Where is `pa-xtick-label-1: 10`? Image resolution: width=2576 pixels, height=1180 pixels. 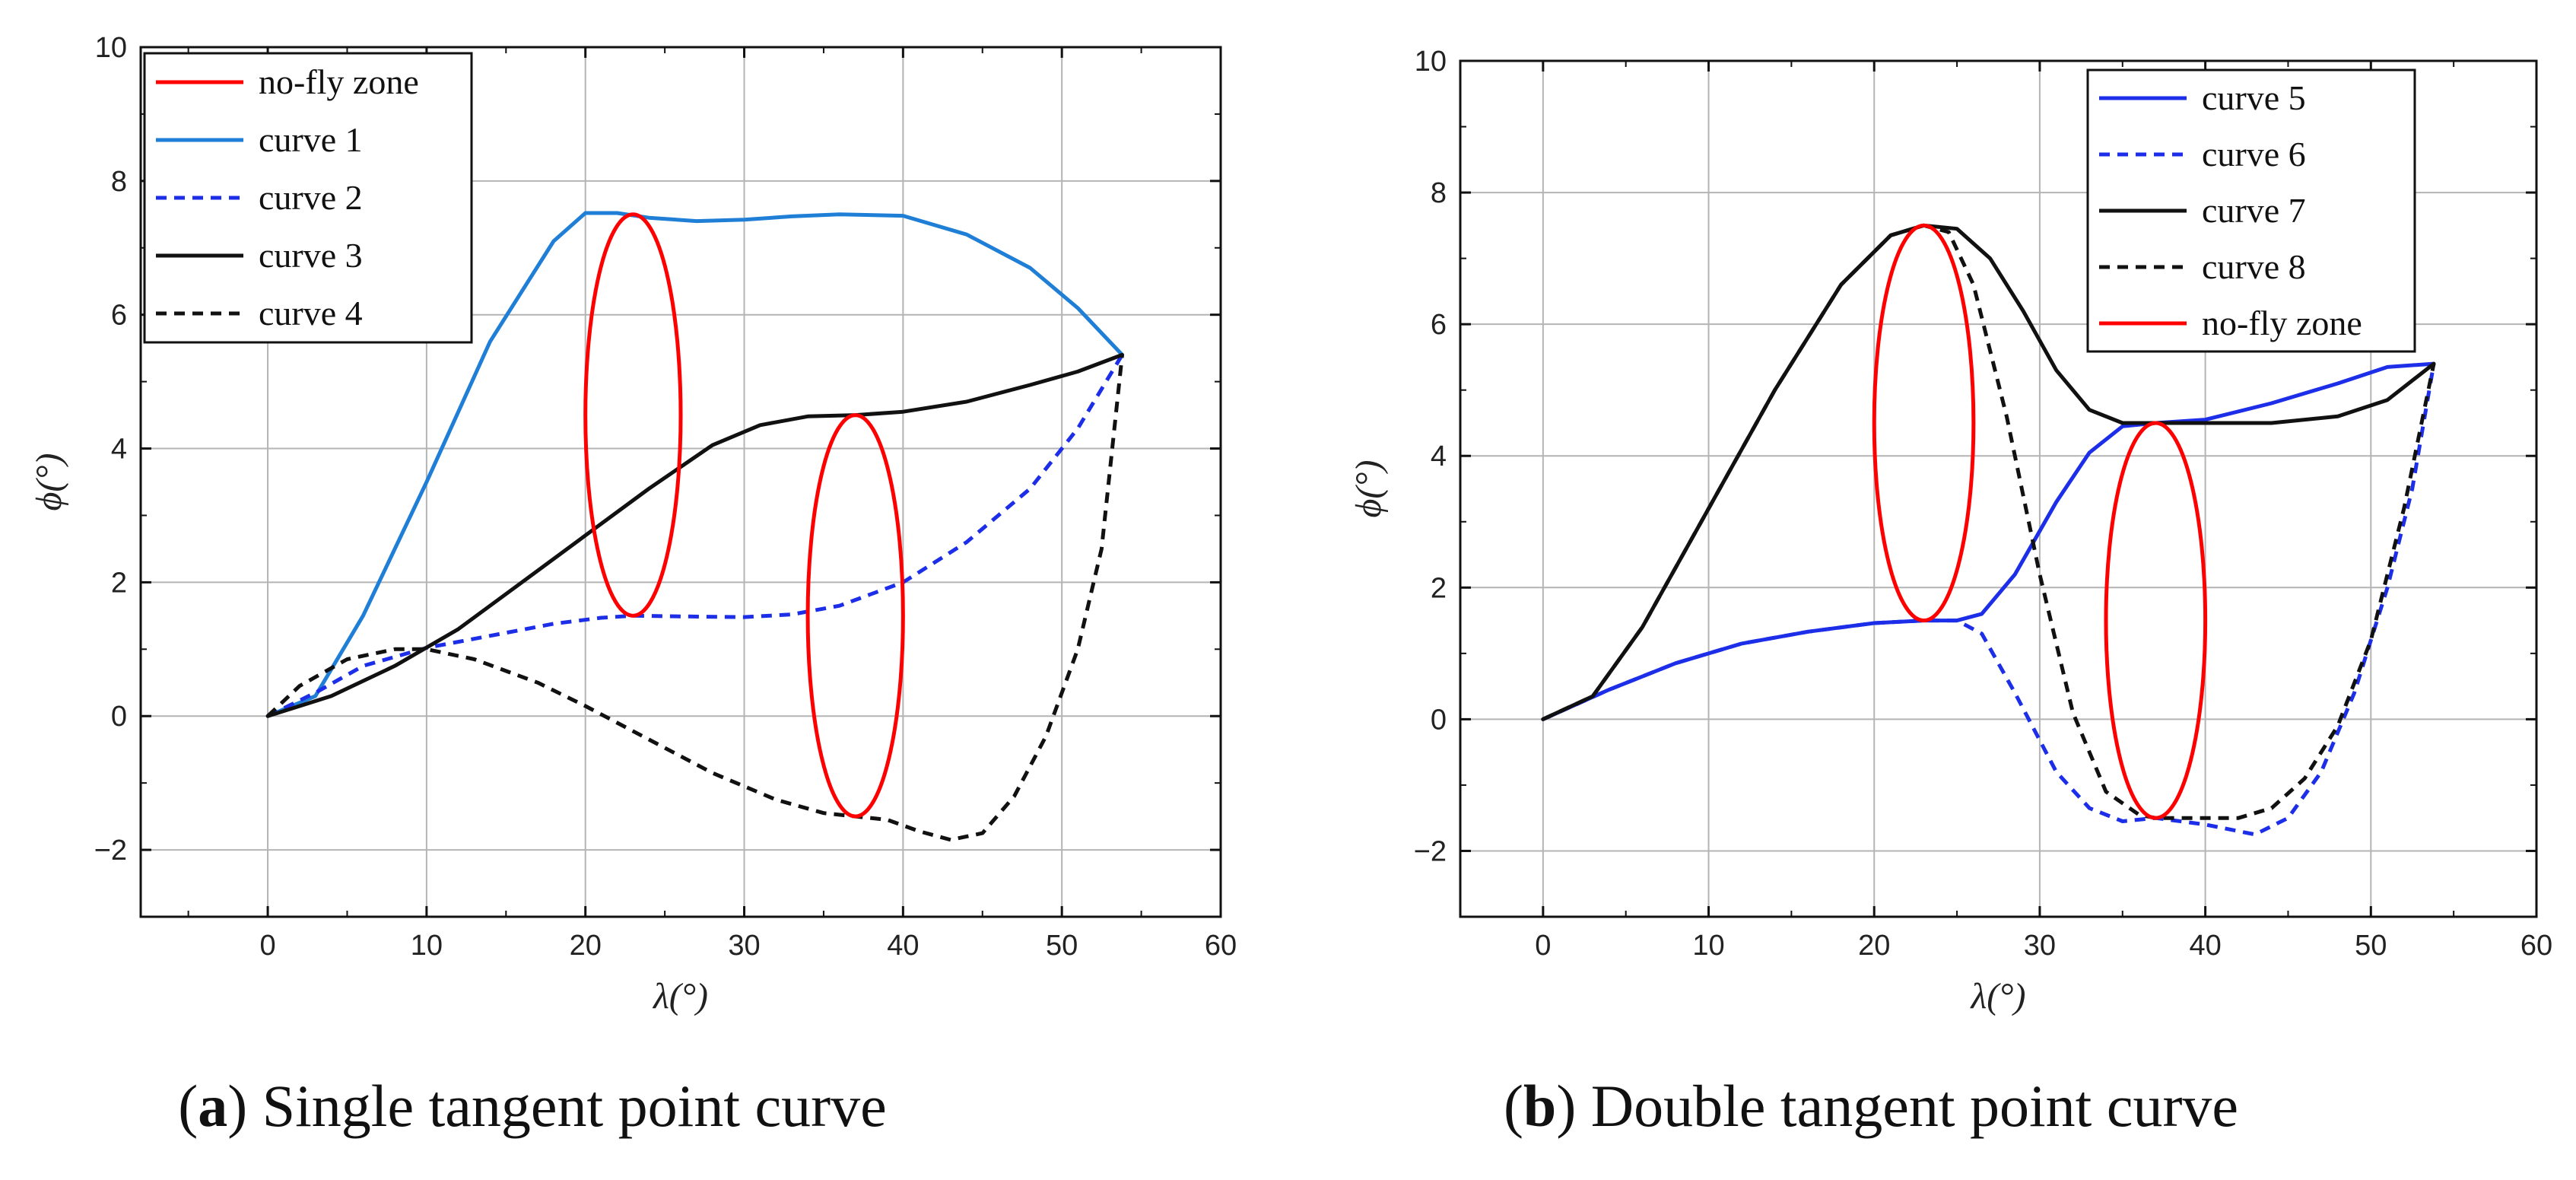
pa-xtick-label-1: 10 is located at coordinates (427, 946).